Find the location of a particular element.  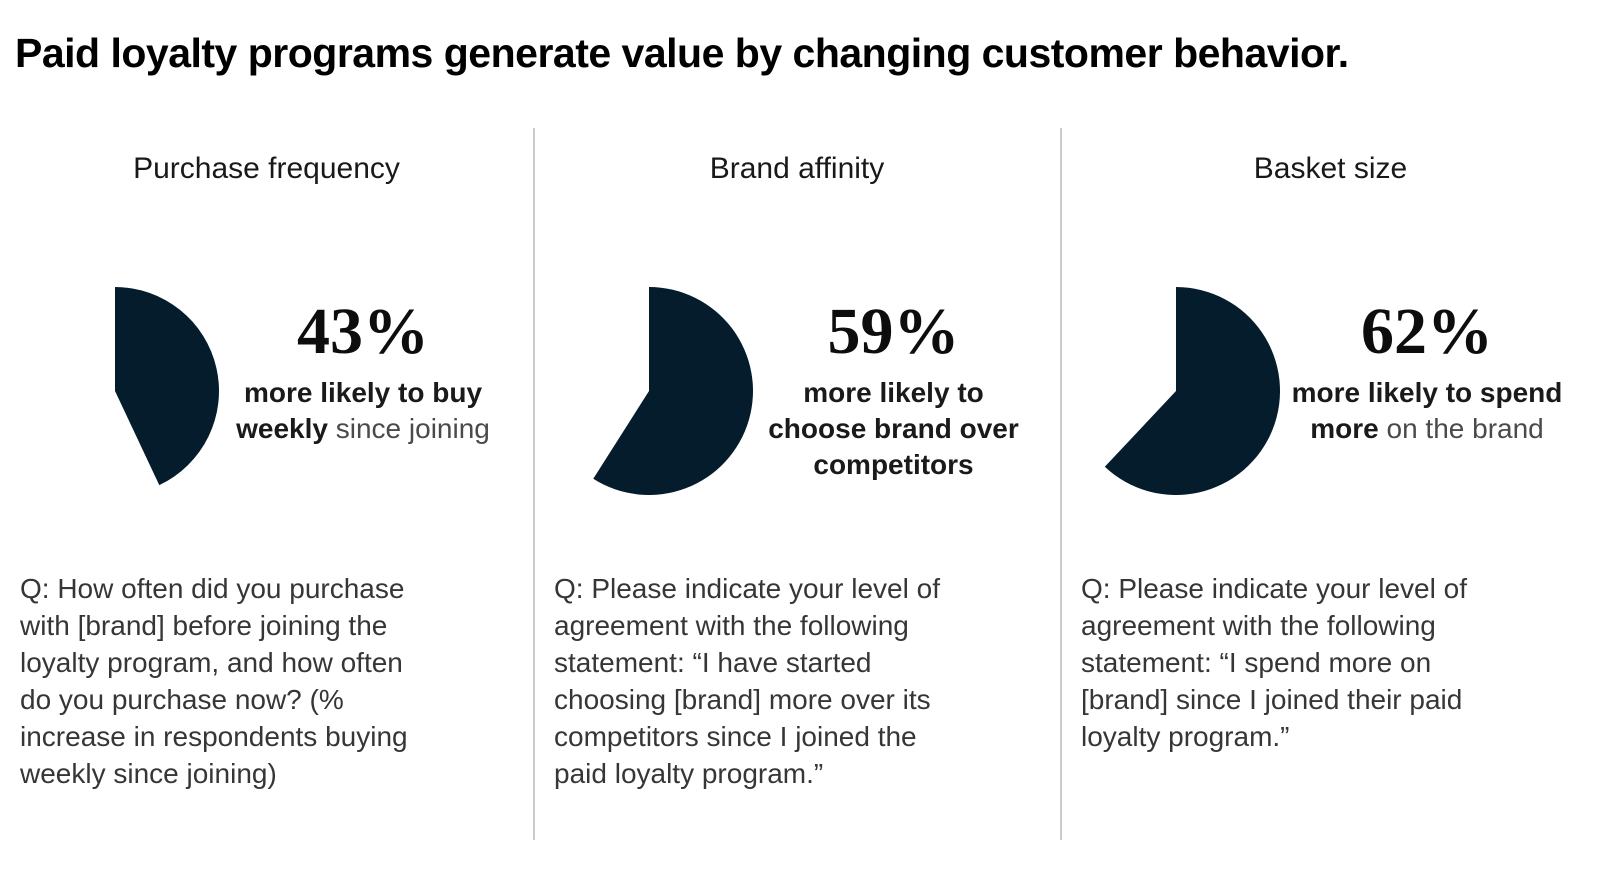

stat-caption-line: more likely to is located at coordinates (893, 393).